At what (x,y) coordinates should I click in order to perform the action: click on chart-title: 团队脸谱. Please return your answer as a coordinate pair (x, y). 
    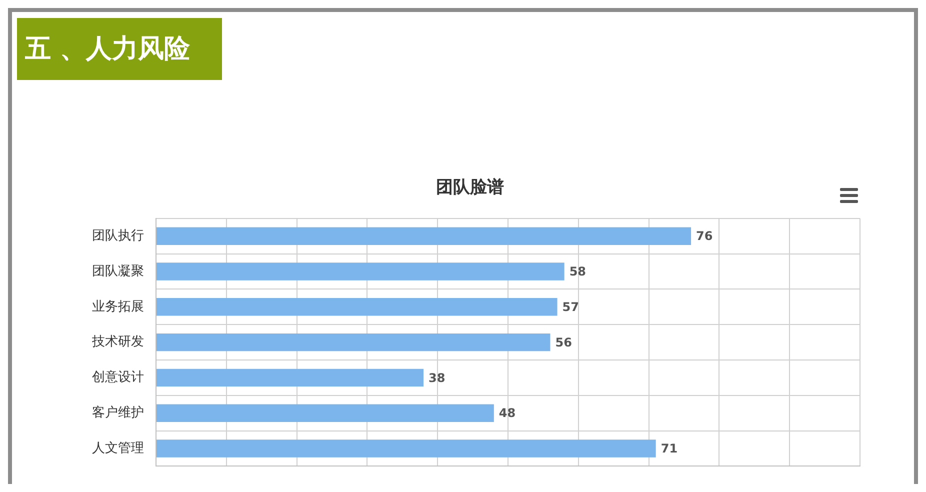
    Looking at the image, I should click on (470, 188).